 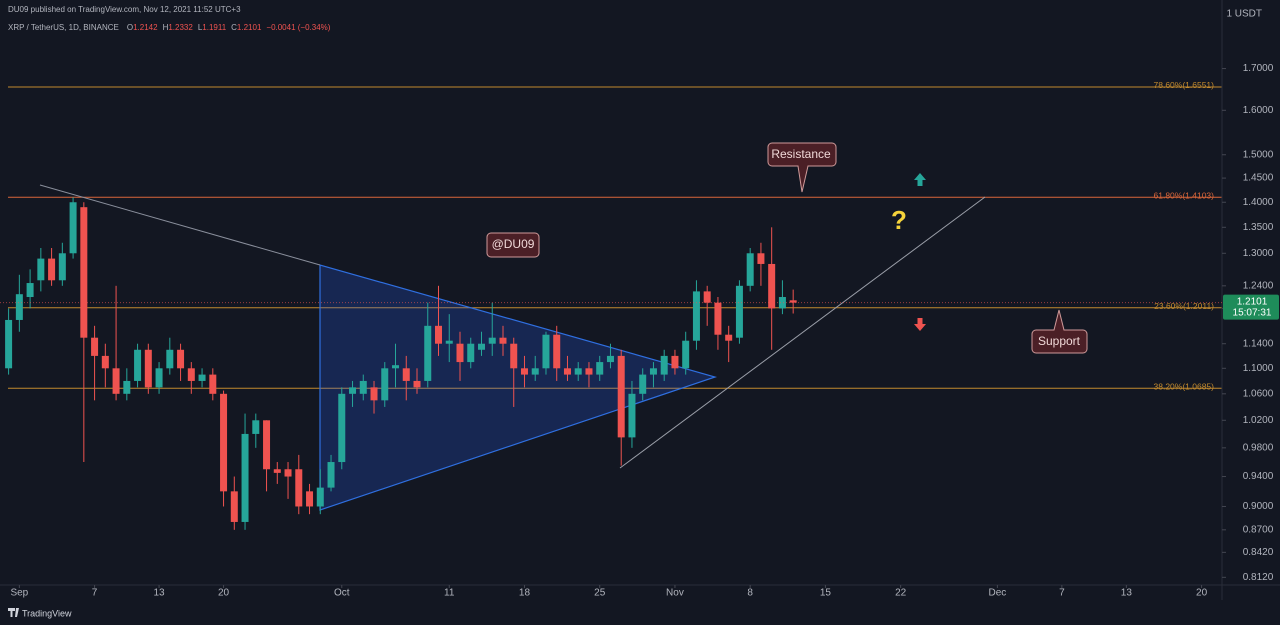 I want to click on ohlc-key: C, so click(x=234, y=27).